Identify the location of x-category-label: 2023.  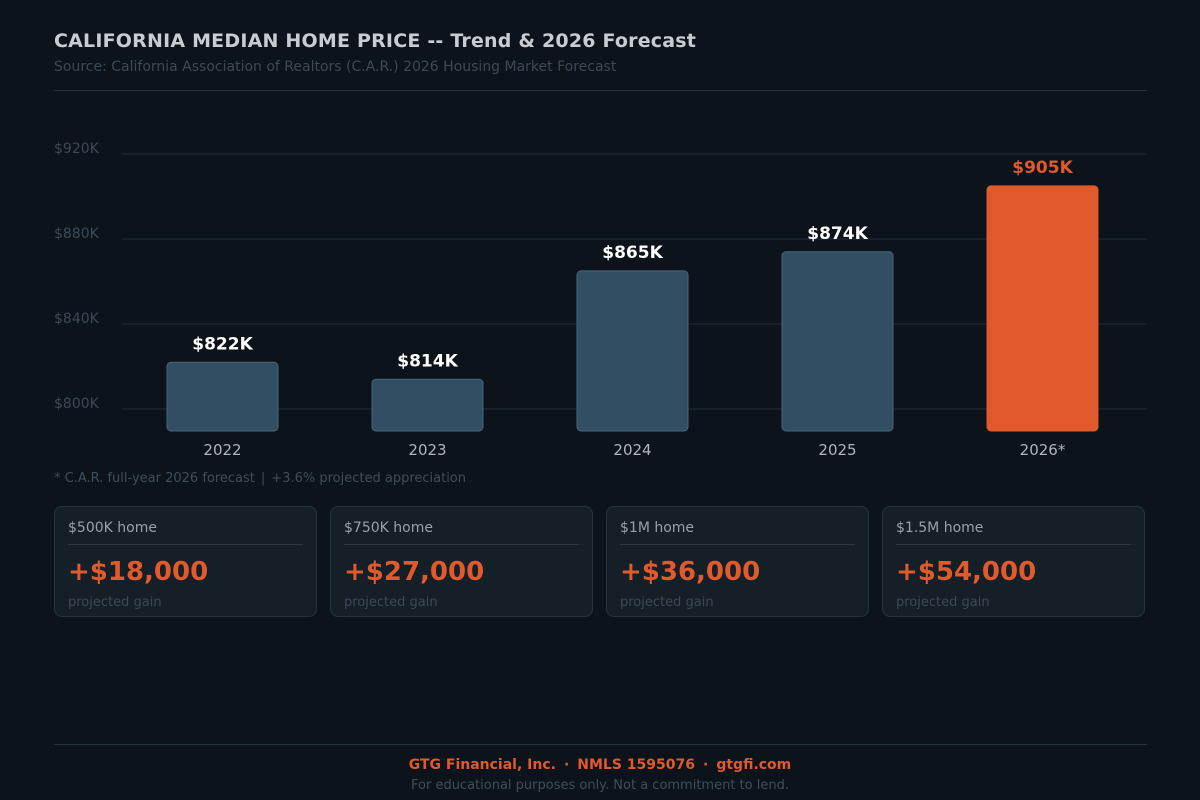
(427, 450).